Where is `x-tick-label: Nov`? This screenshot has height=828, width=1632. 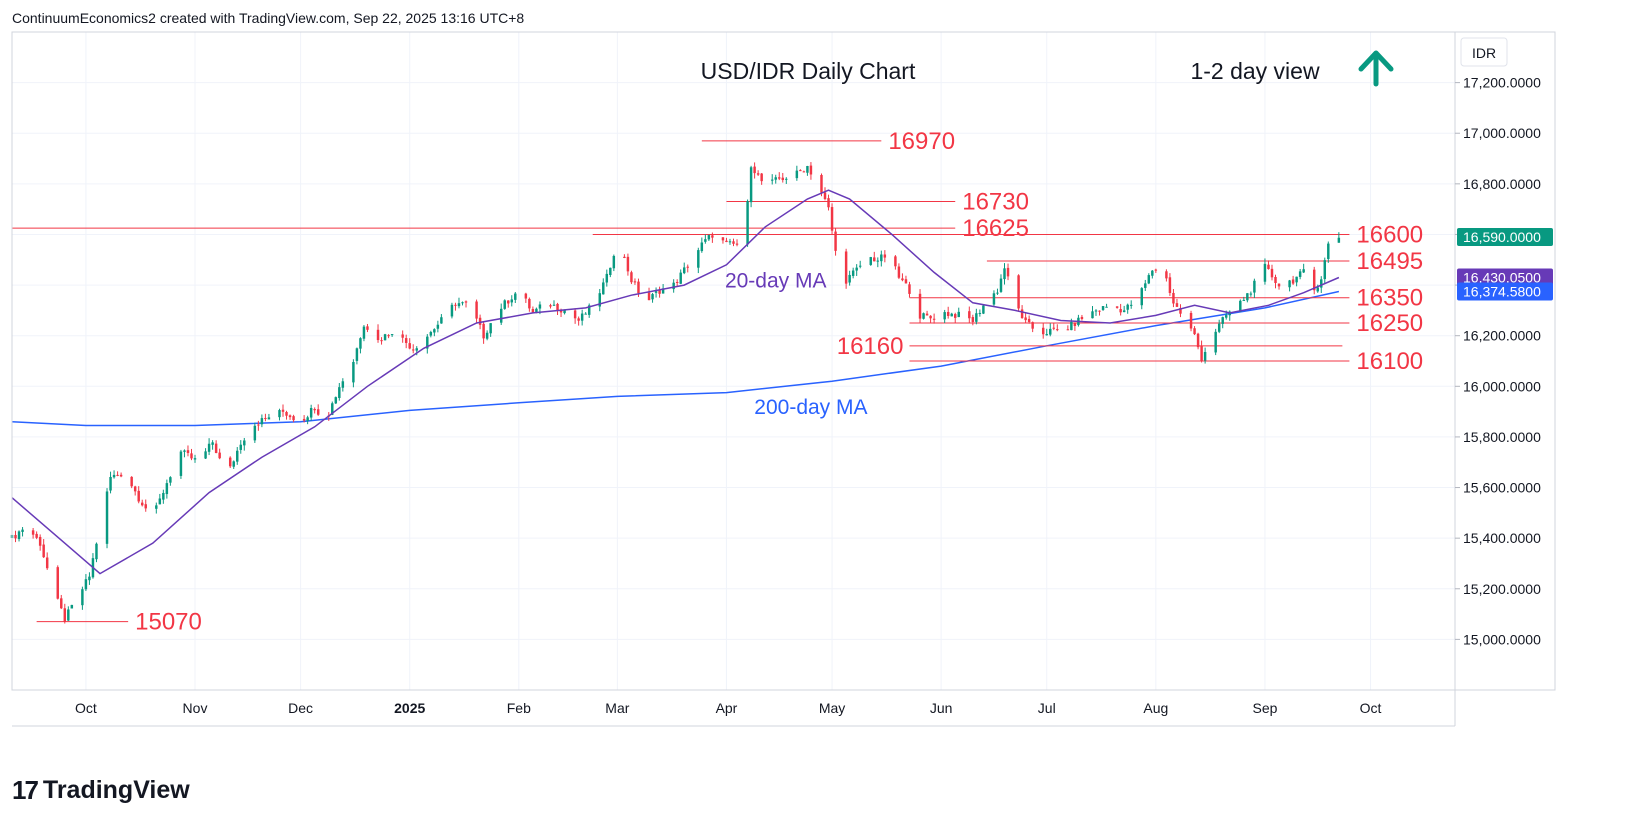 x-tick-label: Nov is located at coordinates (195, 708).